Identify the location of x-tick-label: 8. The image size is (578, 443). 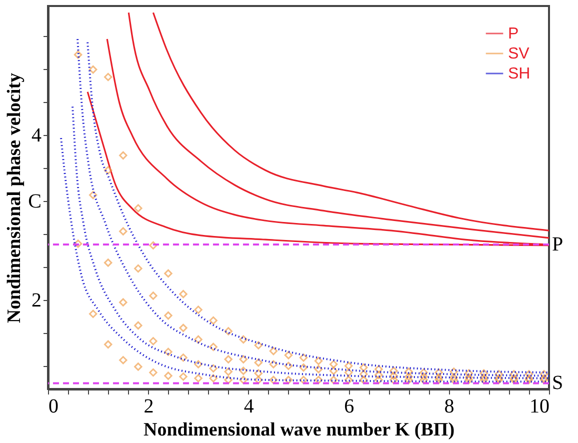
(449, 407).